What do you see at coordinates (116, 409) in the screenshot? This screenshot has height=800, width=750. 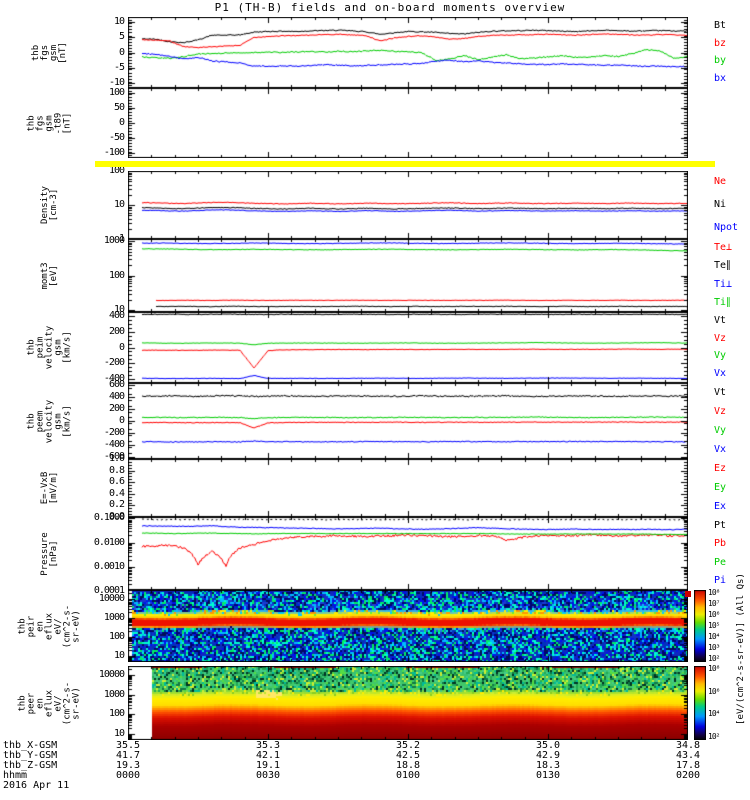 I see `ytick-label-peem-velocity: 200` at bounding box center [116, 409].